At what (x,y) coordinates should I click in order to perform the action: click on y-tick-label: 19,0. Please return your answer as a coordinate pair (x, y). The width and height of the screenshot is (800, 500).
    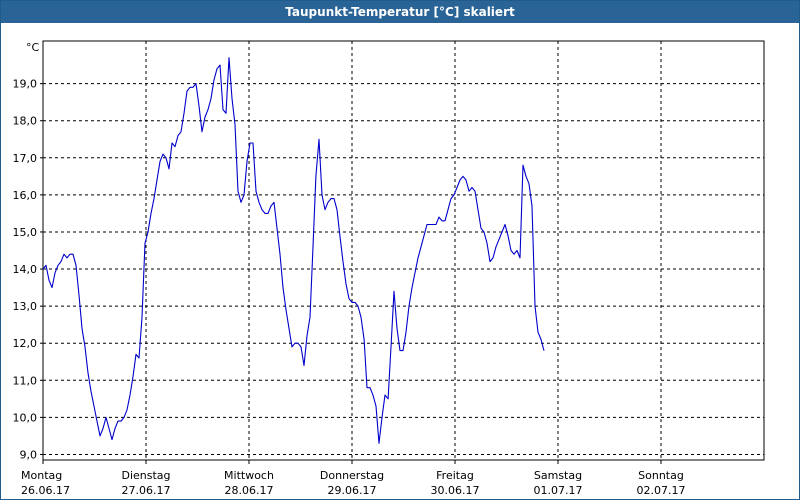
    Looking at the image, I should click on (25, 84).